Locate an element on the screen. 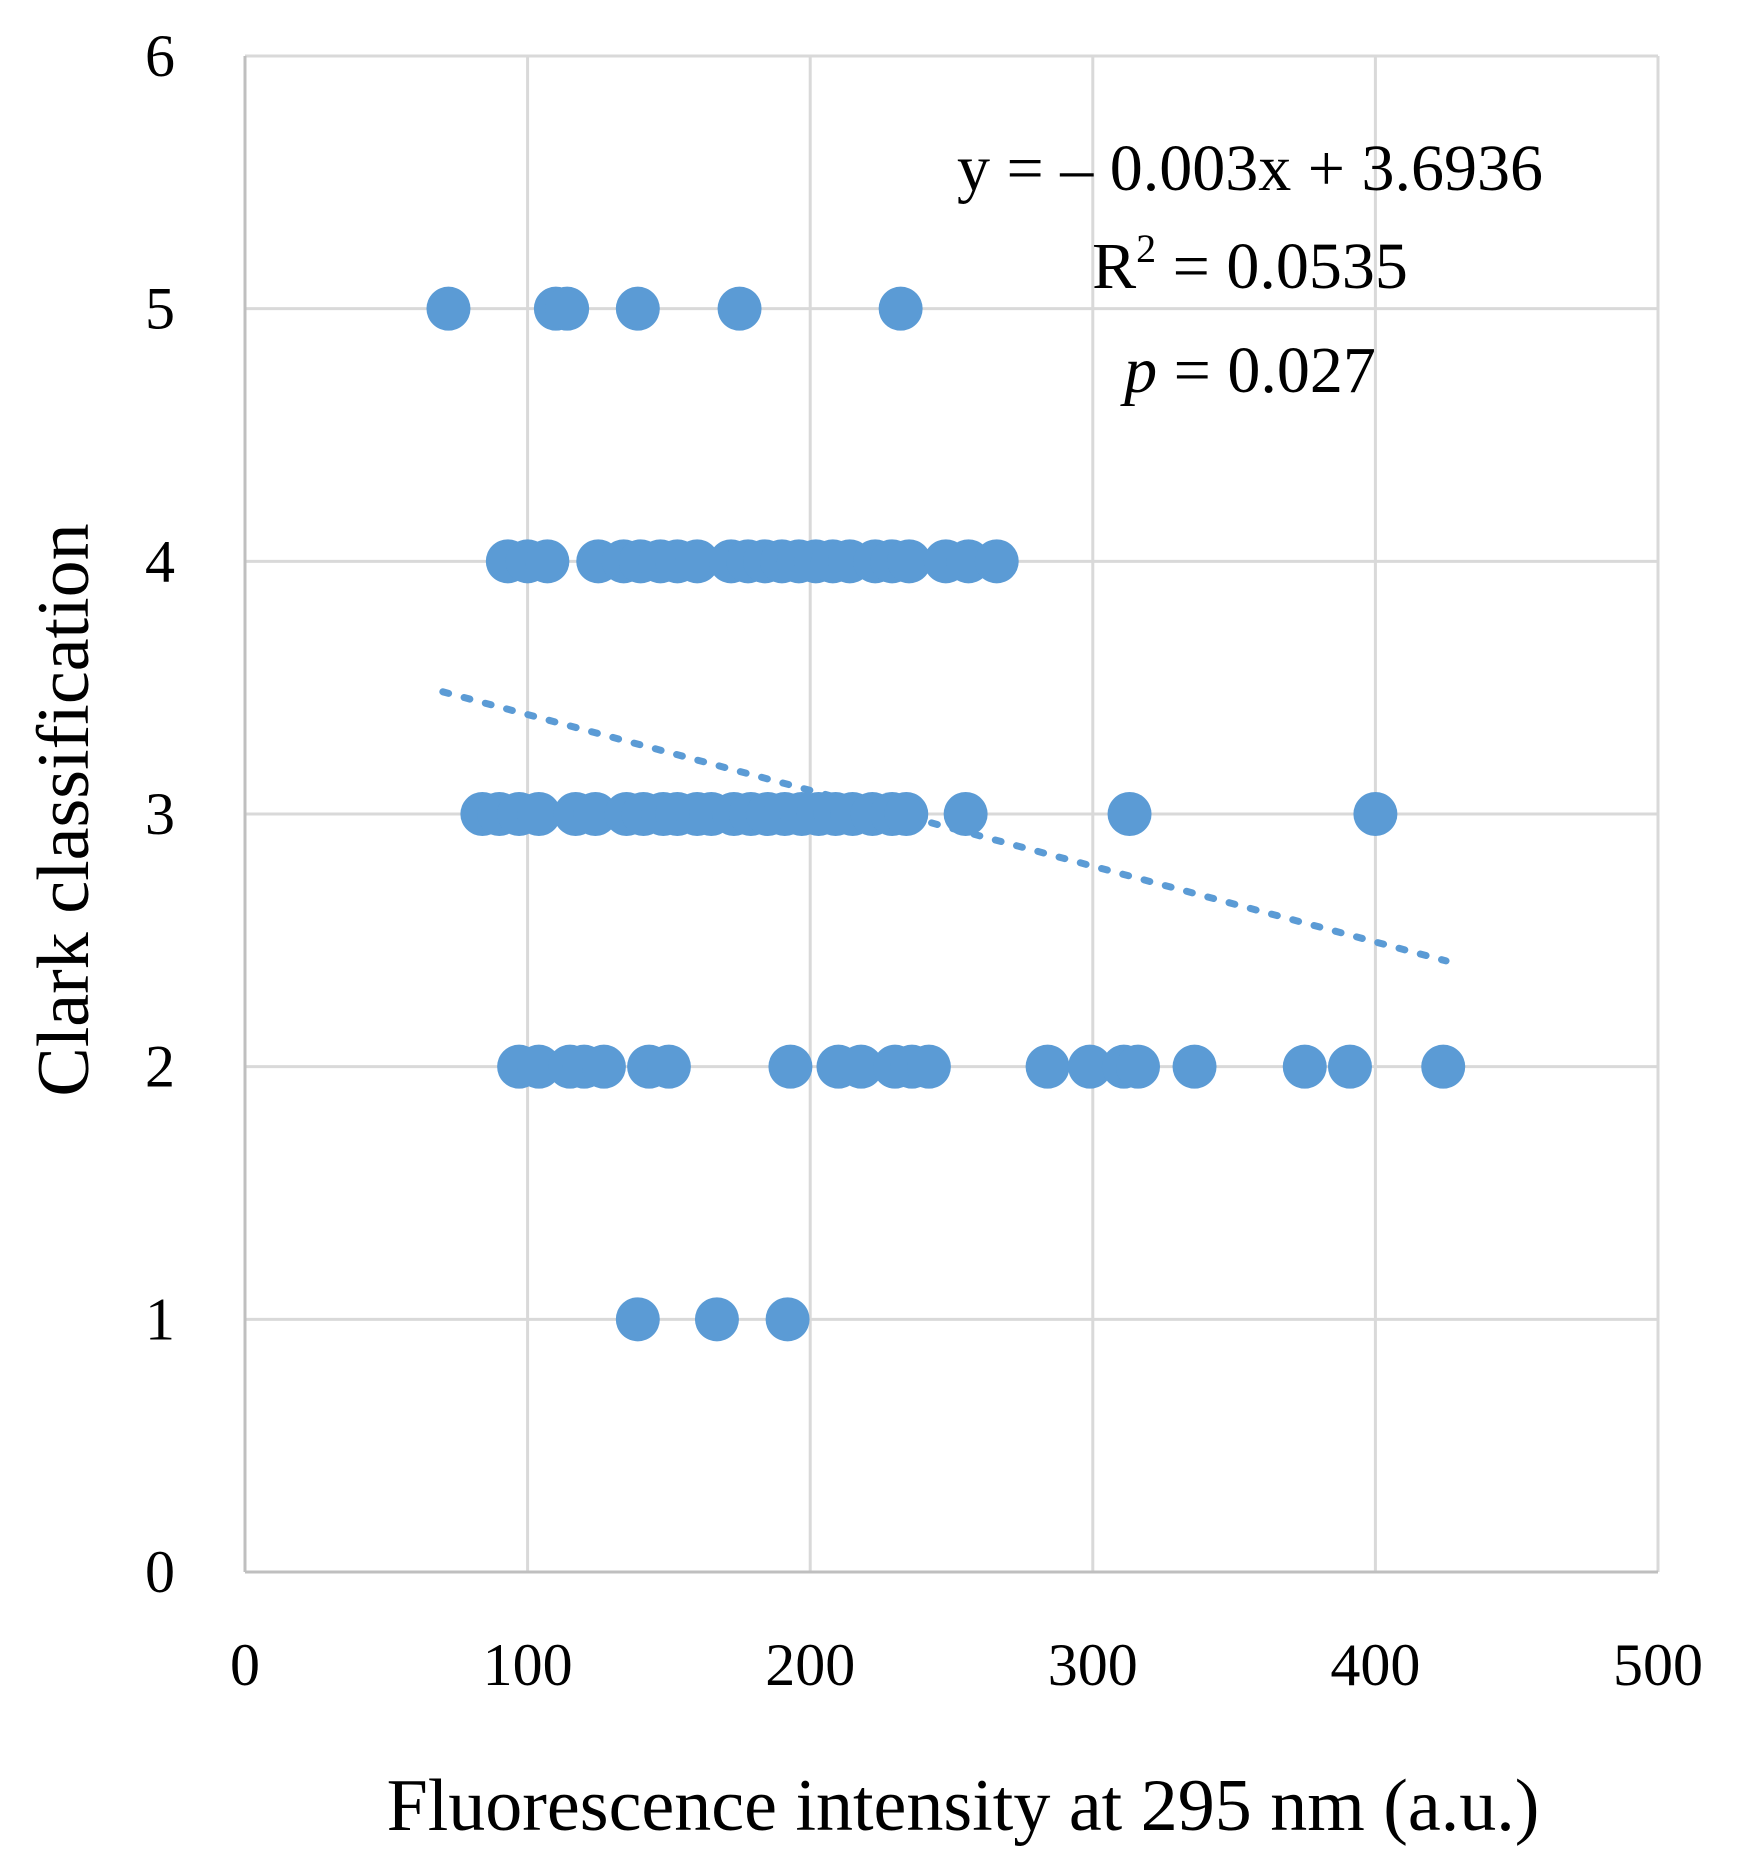  r-squared-superscript: 2 is located at coordinates (1146, 248).